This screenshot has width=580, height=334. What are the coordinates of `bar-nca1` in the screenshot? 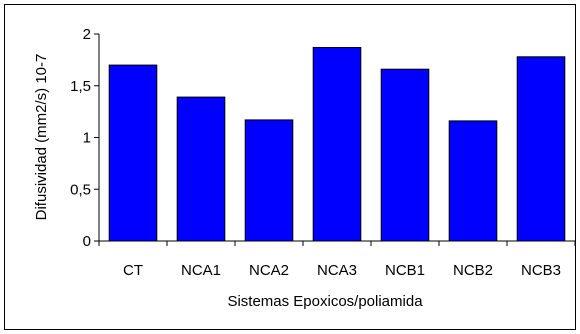 It's located at (201, 169).